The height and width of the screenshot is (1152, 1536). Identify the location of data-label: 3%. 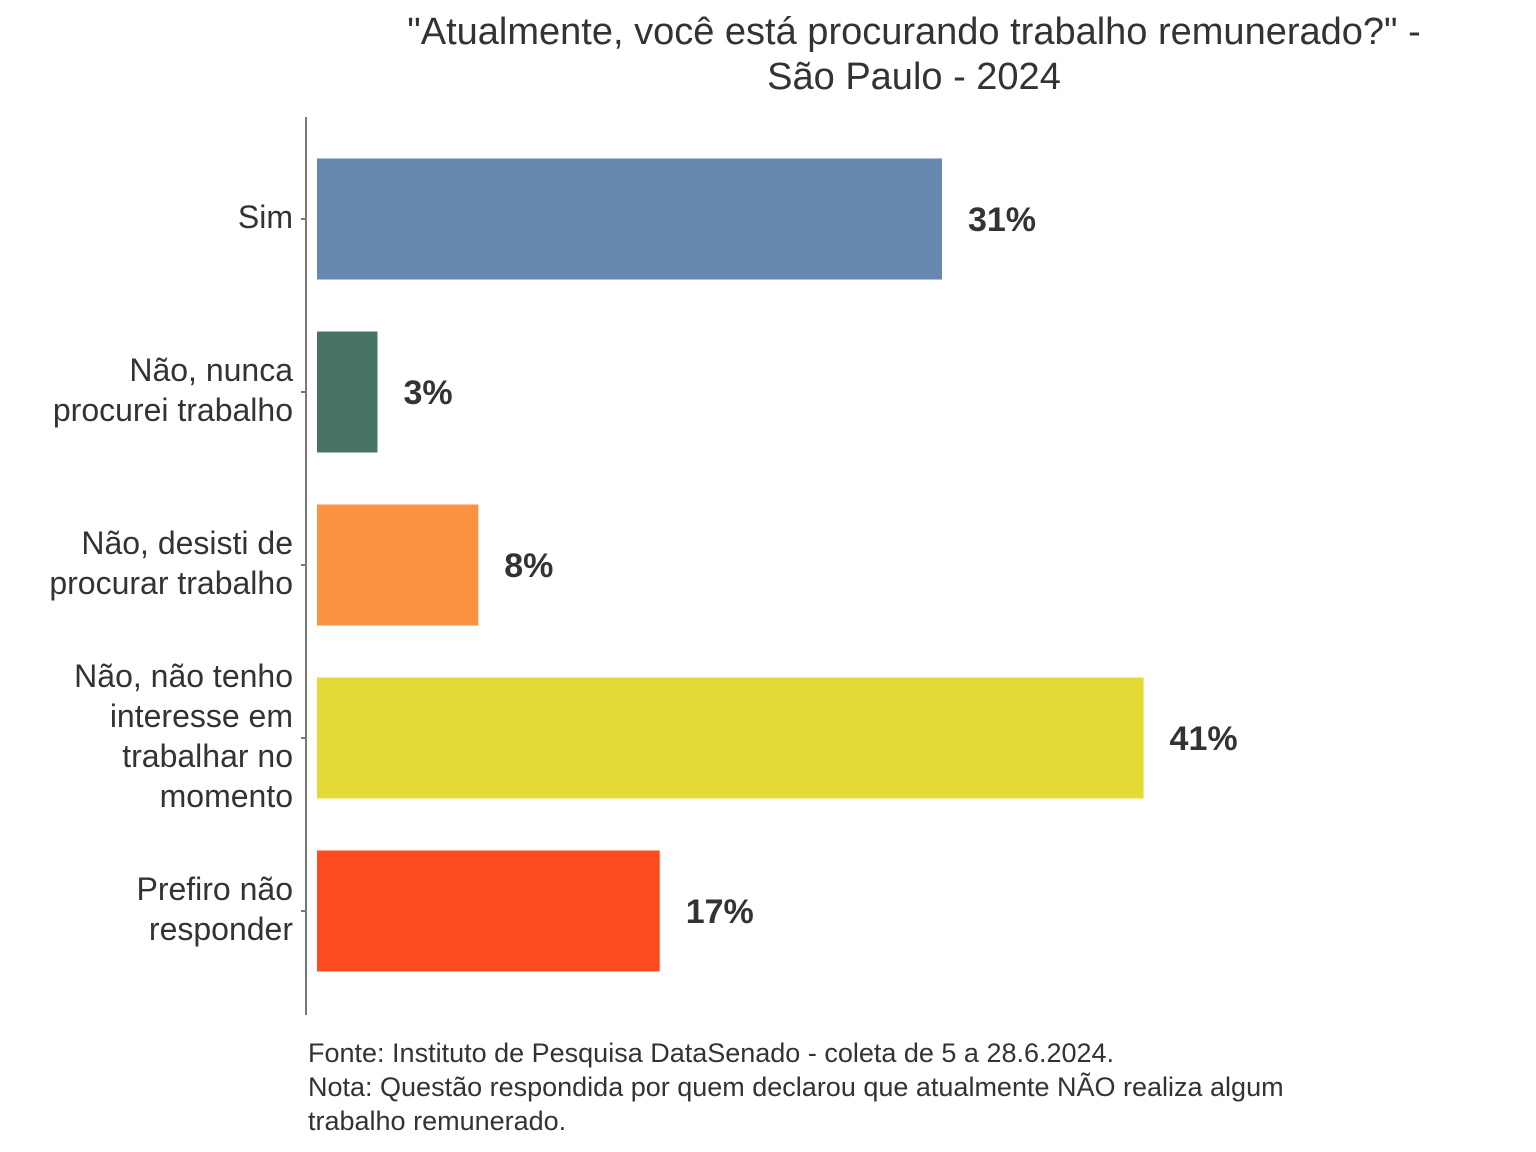
(427, 393).